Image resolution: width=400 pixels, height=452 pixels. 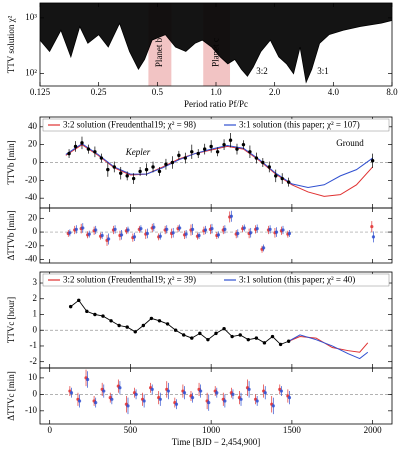 I want to click on legend-label: 3:1 solution (this paper; χ² = 40), so click(x=297, y=280).